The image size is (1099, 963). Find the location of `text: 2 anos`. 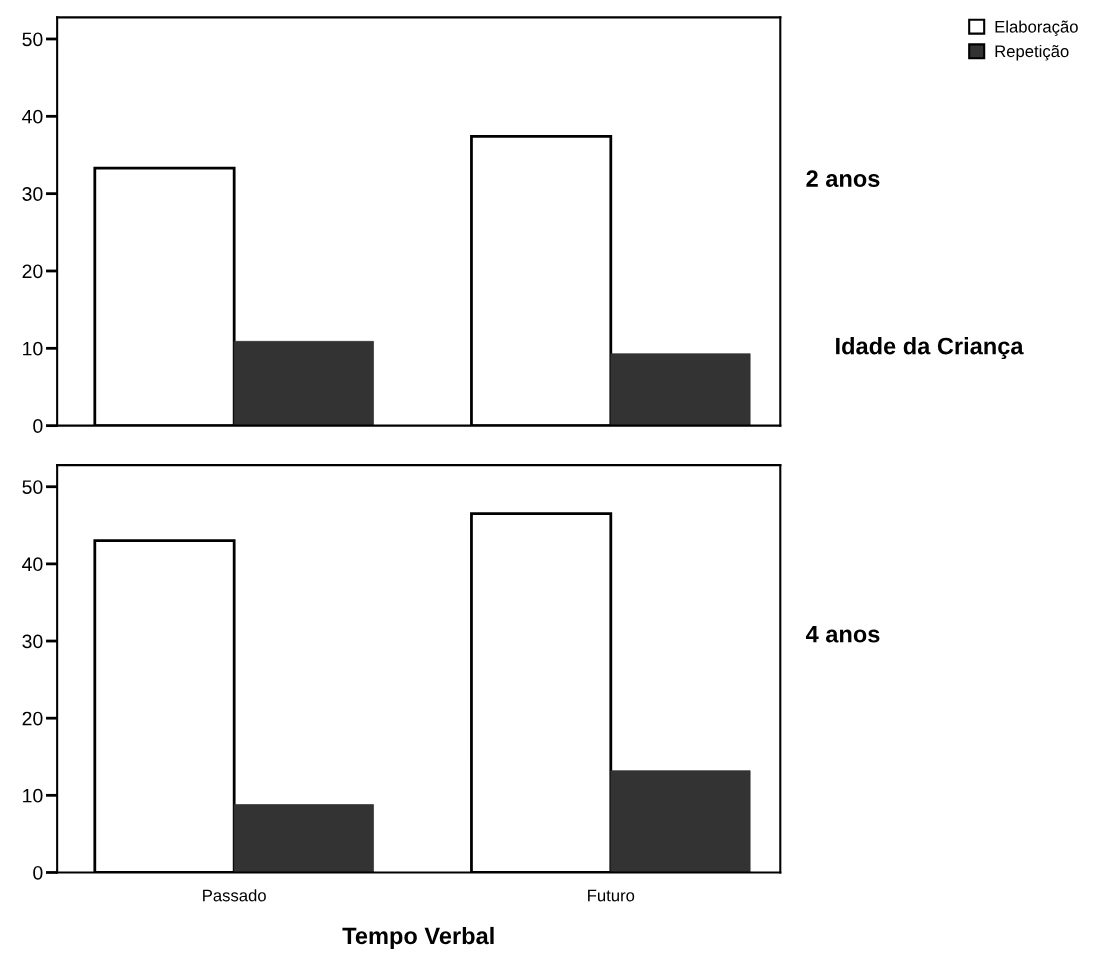

text: 2 anos is located at coordinates (843, 178).